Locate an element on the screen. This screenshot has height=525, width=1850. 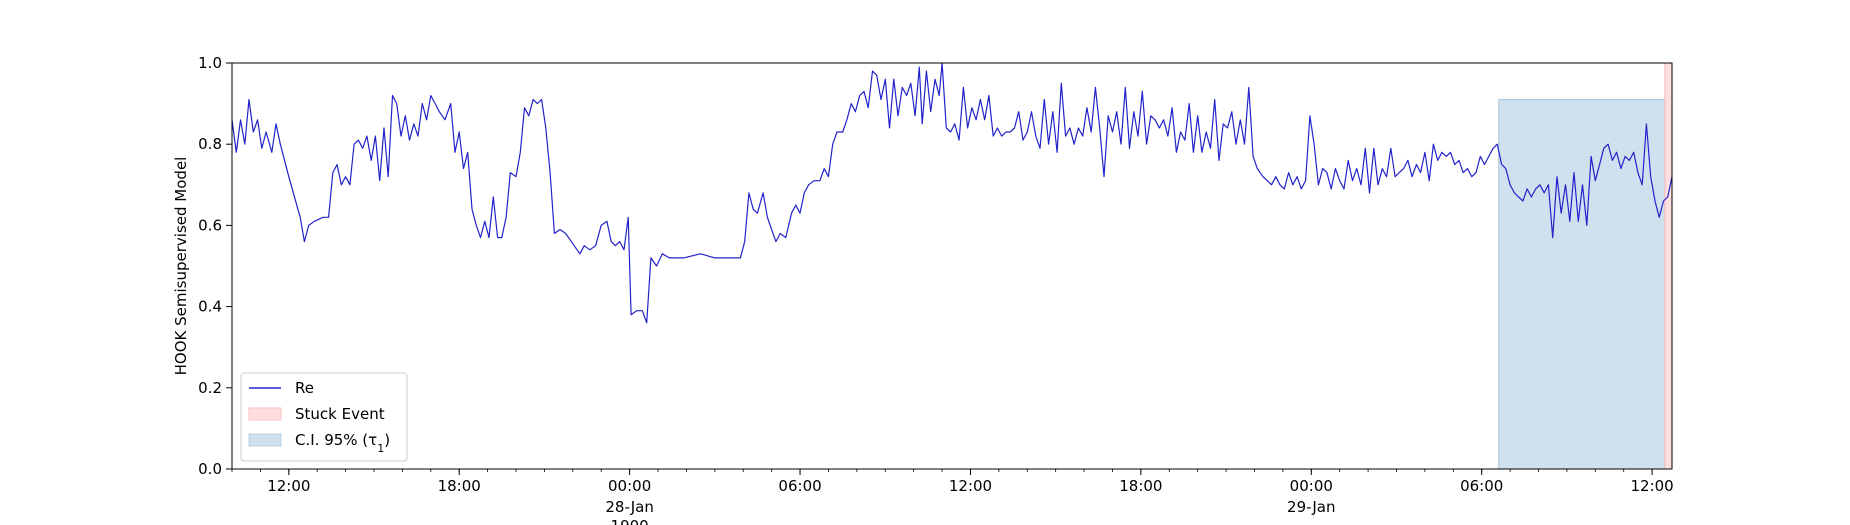
x-date-label: 28-Jan is located at coordinates (629, 507).